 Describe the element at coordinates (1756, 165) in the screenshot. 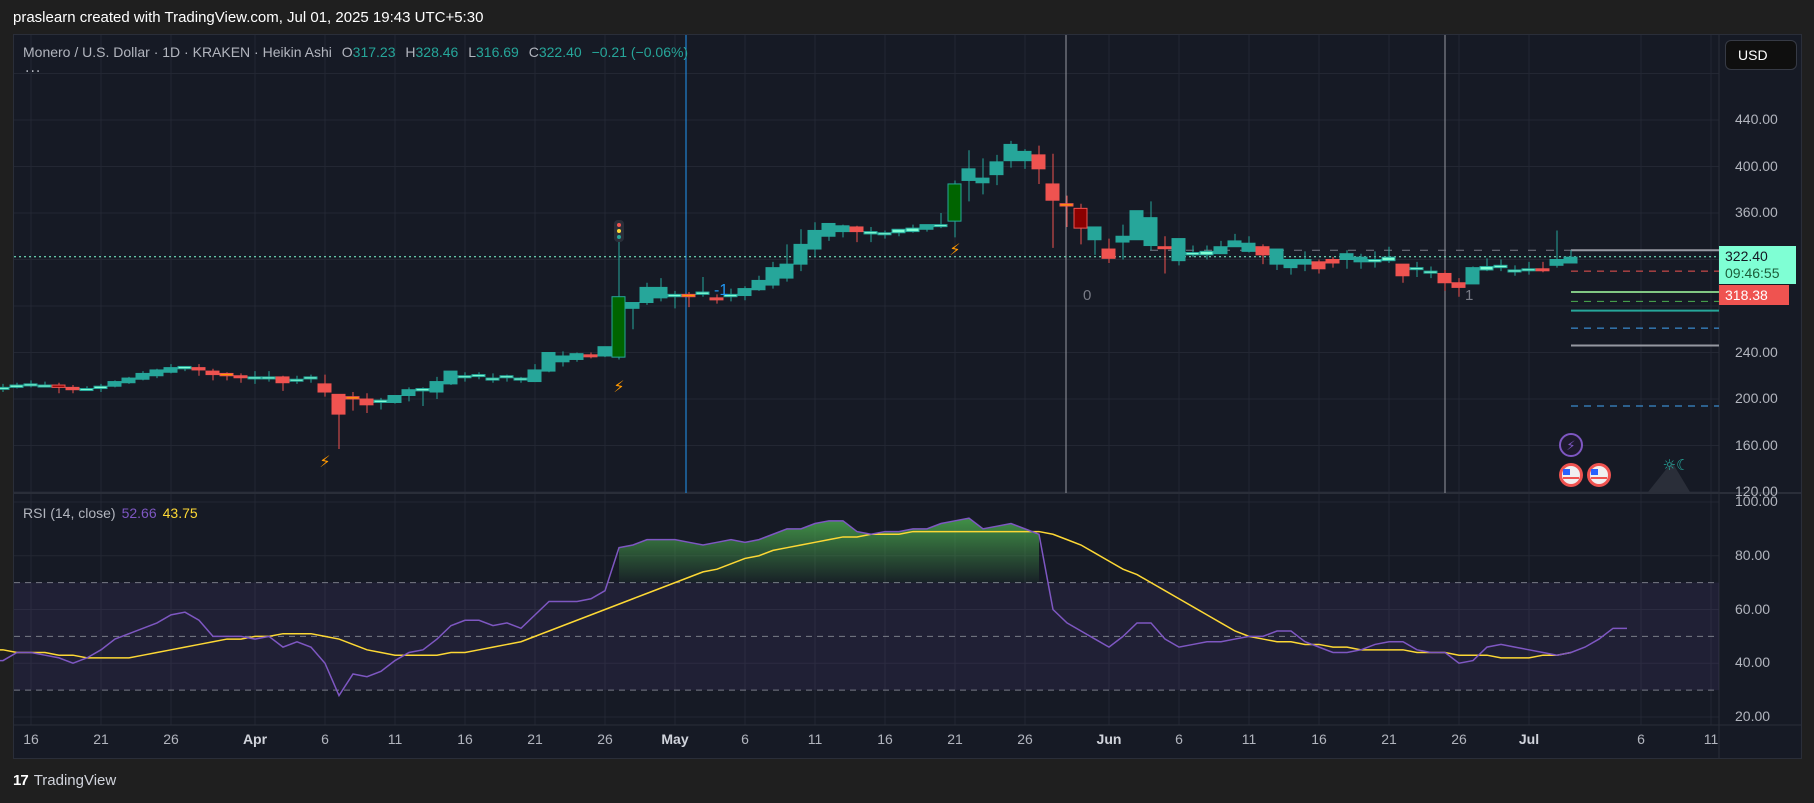

I see `price-tick: 400.00` at that location.